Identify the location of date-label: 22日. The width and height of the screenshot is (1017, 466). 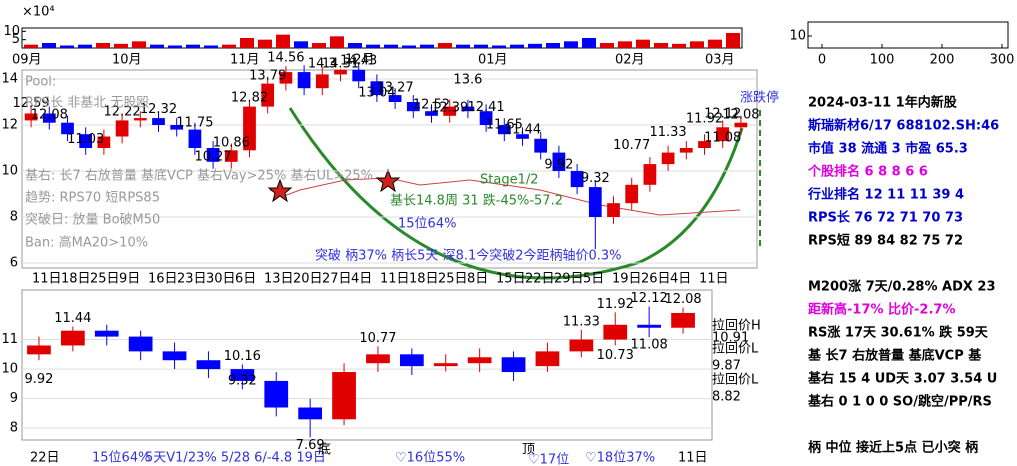
(540, 279).